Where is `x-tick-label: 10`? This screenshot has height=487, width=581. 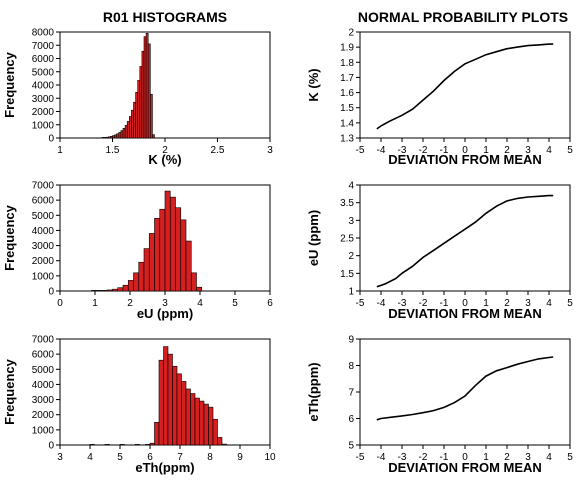 x-tick-label: 10 is located at coordinates (270, 457).